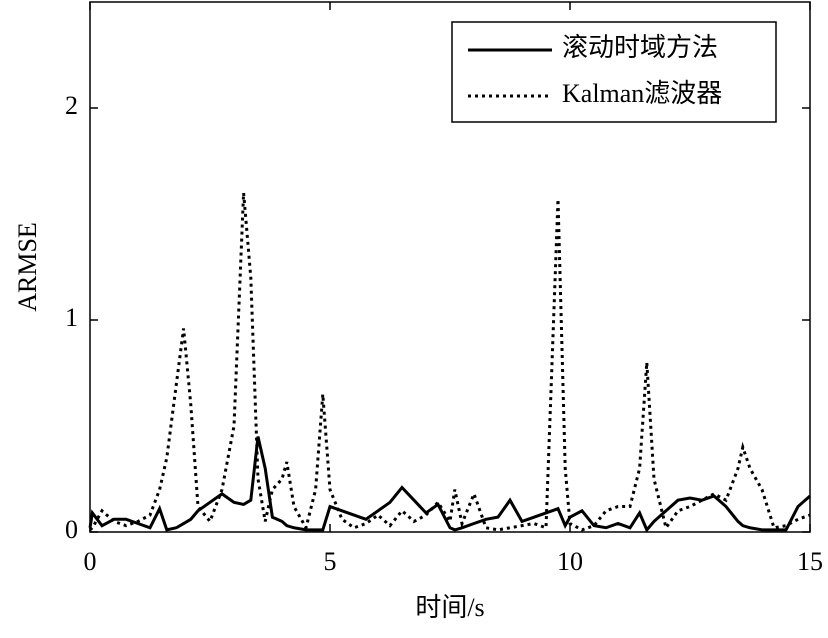  Describe the element at coordinates (90, 561) in the screenshot. I see `x-tick-label: 0` at that location.